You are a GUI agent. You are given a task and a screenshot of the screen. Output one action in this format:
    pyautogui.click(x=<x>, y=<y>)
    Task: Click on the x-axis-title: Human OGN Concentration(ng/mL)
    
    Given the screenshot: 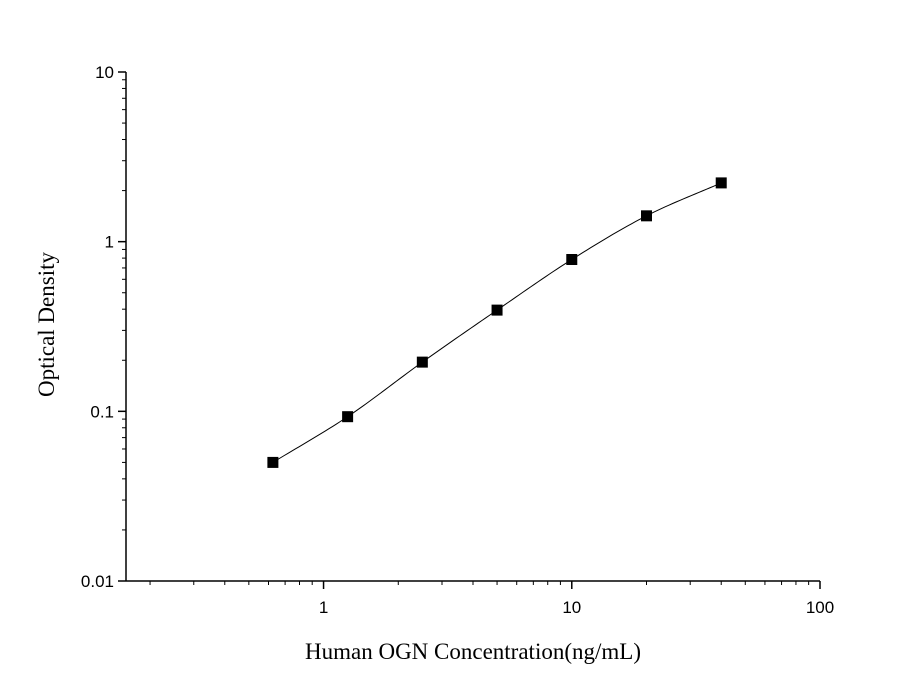 What is the action you would take?
    pyautogui.click(x=473, y=651)
    